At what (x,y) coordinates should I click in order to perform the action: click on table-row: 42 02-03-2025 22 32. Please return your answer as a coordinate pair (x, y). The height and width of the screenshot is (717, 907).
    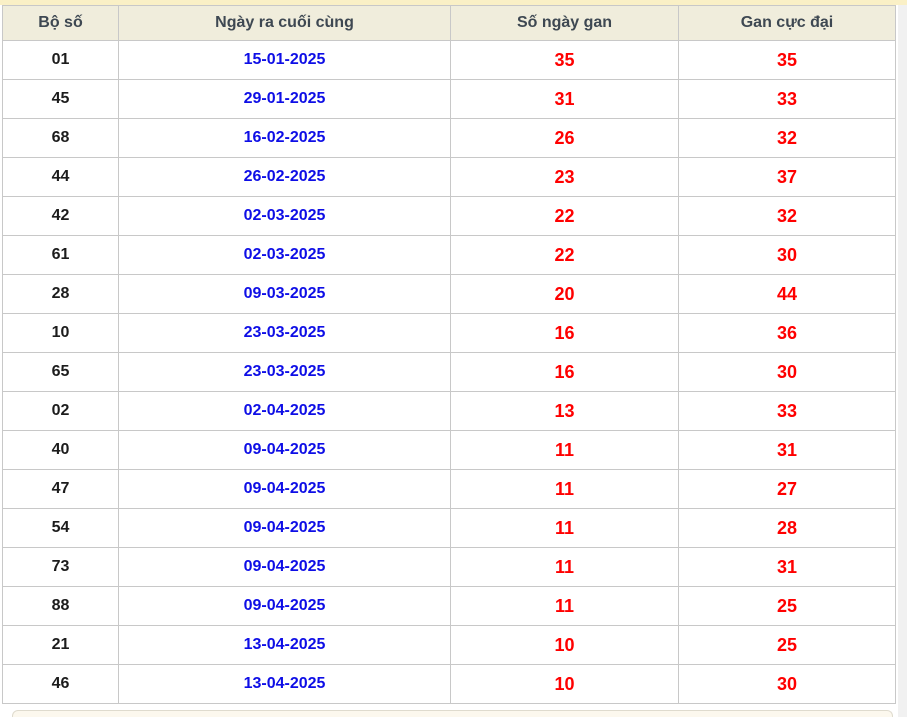
    Looking at the image, I should click on (449, 216).